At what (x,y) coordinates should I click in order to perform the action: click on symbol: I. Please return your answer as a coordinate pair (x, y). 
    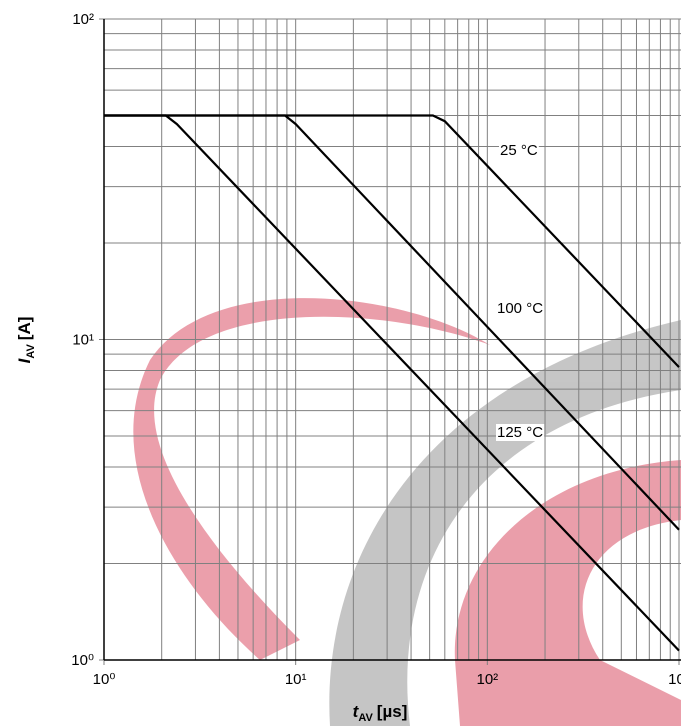
    Looking at the image, I should click on (24, 360).